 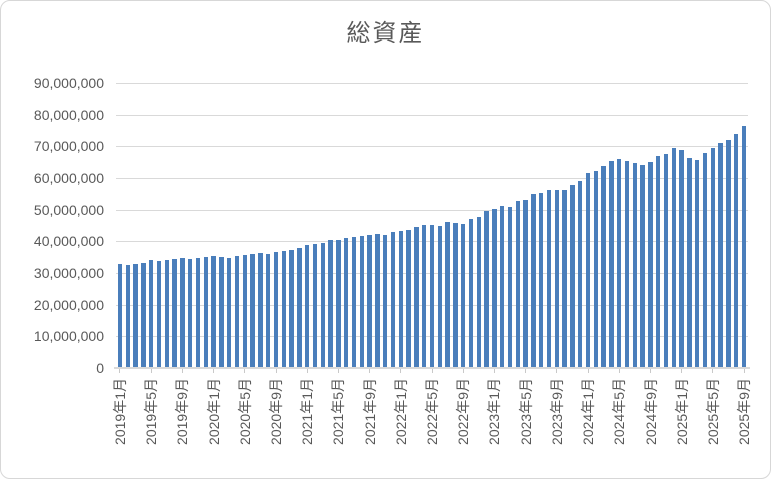 What do you see at coordinates (494, 411) in the screenshot?
I see `x-tick-label: 2023年1月` at bounding box center [494, 411].